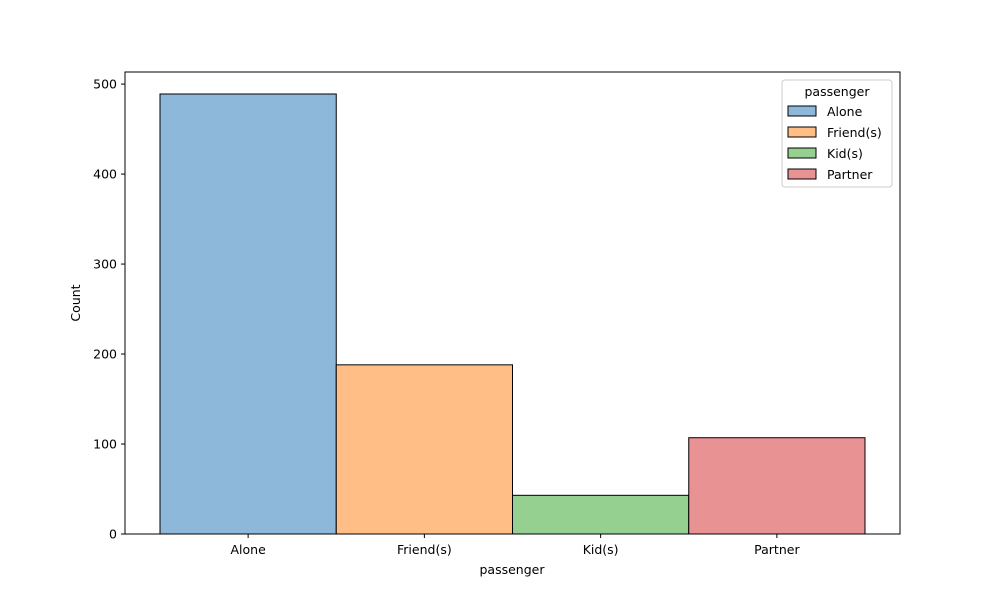 The width and height of the screenshot is (1000, 604). Describe the element at coordinates (75, 302) in the screenshot. I see `y-axis-label: Count` at that location.